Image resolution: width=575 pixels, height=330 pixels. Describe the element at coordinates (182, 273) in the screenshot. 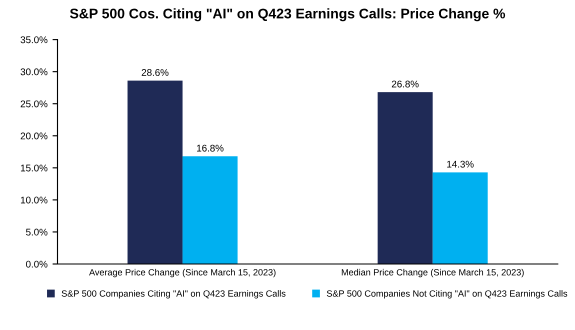

I see `x-tick-label: Average Price Change (Since March 15, 2023)` at that location.